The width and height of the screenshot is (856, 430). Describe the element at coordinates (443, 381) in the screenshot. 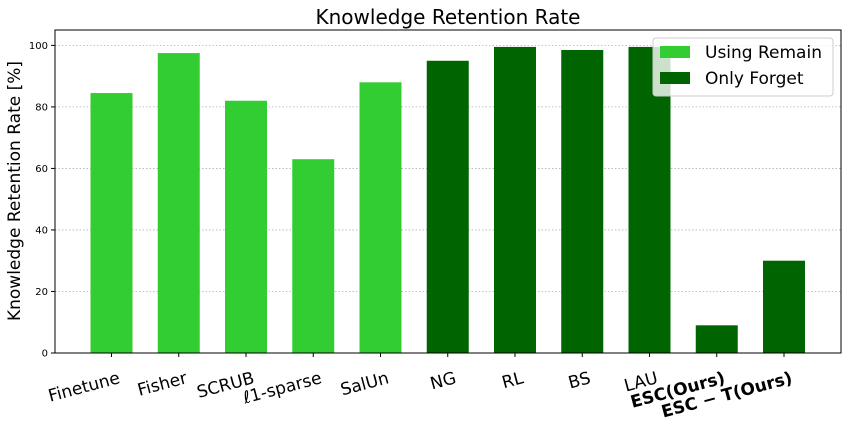

I see `x-tick-label: NG` at that location.